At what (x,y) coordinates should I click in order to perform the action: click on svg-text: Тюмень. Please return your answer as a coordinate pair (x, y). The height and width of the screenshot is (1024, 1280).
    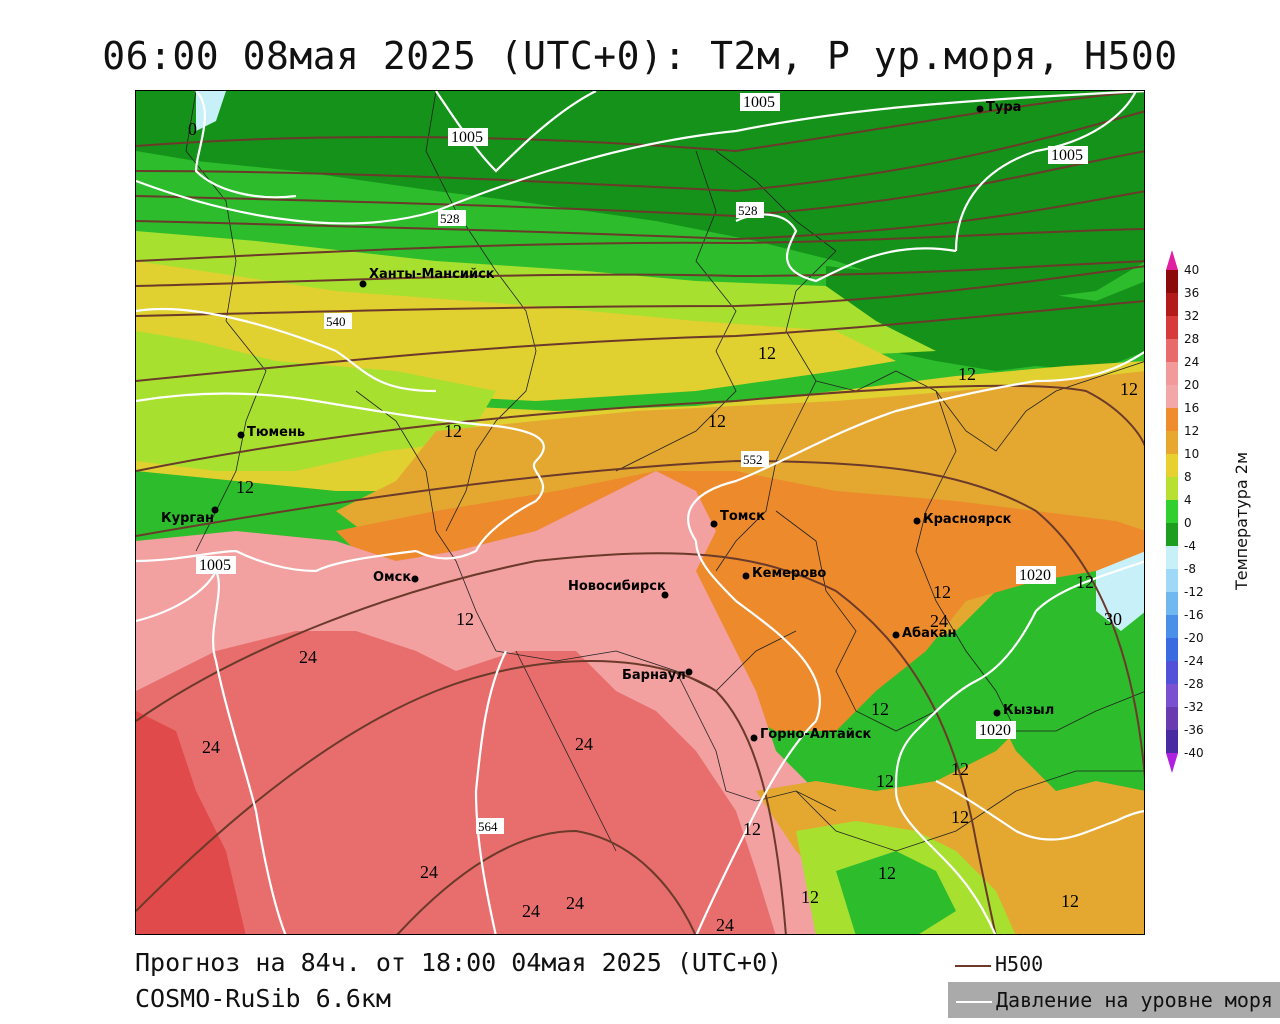
    Looking at the image, I should click on (276, 432).